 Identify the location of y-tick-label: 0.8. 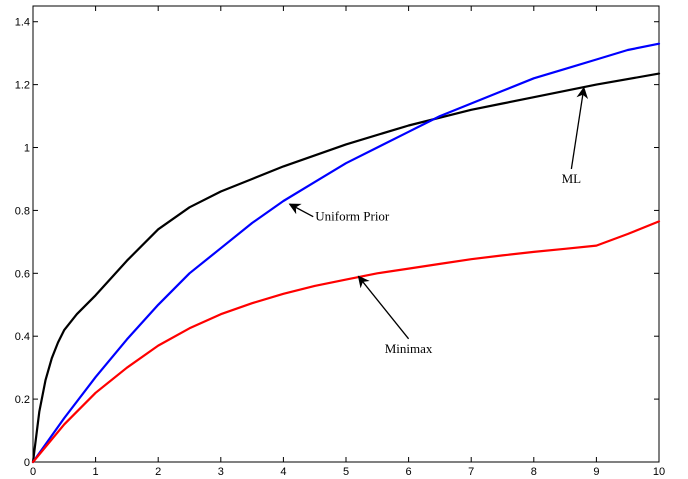
(22, 211).